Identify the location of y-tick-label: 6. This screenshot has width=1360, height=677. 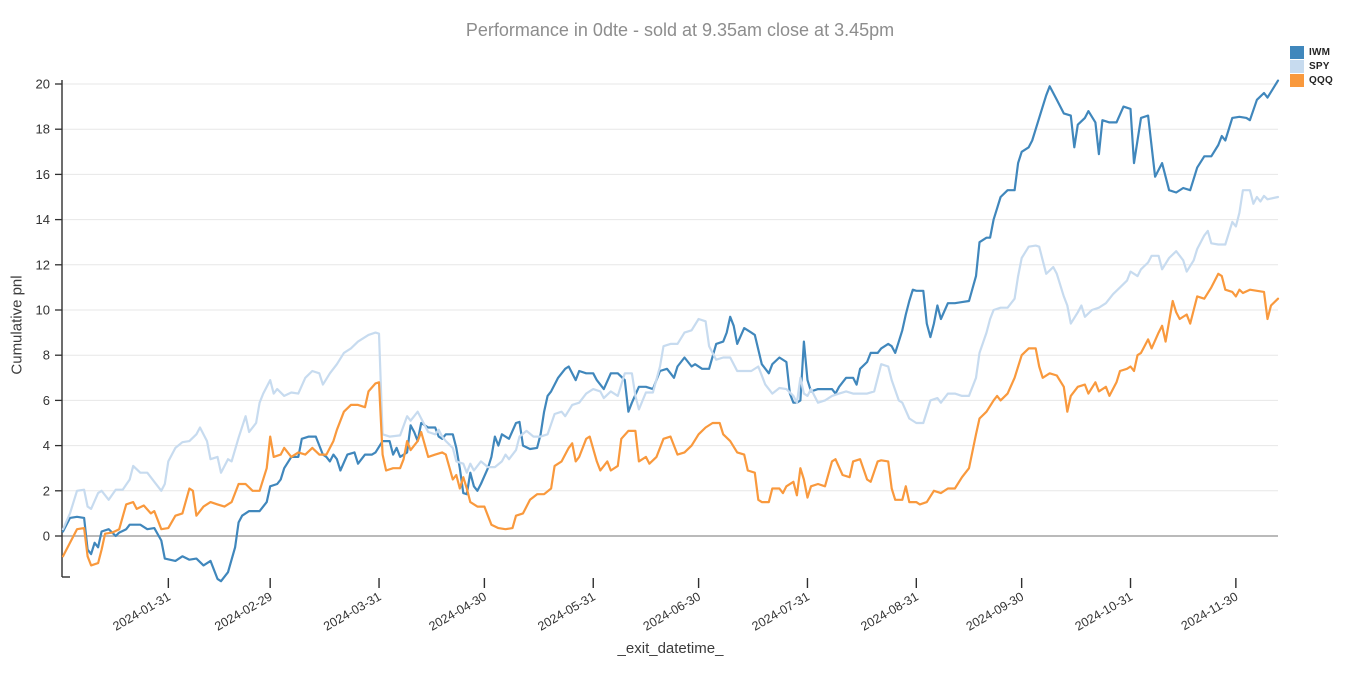
(46, 400).